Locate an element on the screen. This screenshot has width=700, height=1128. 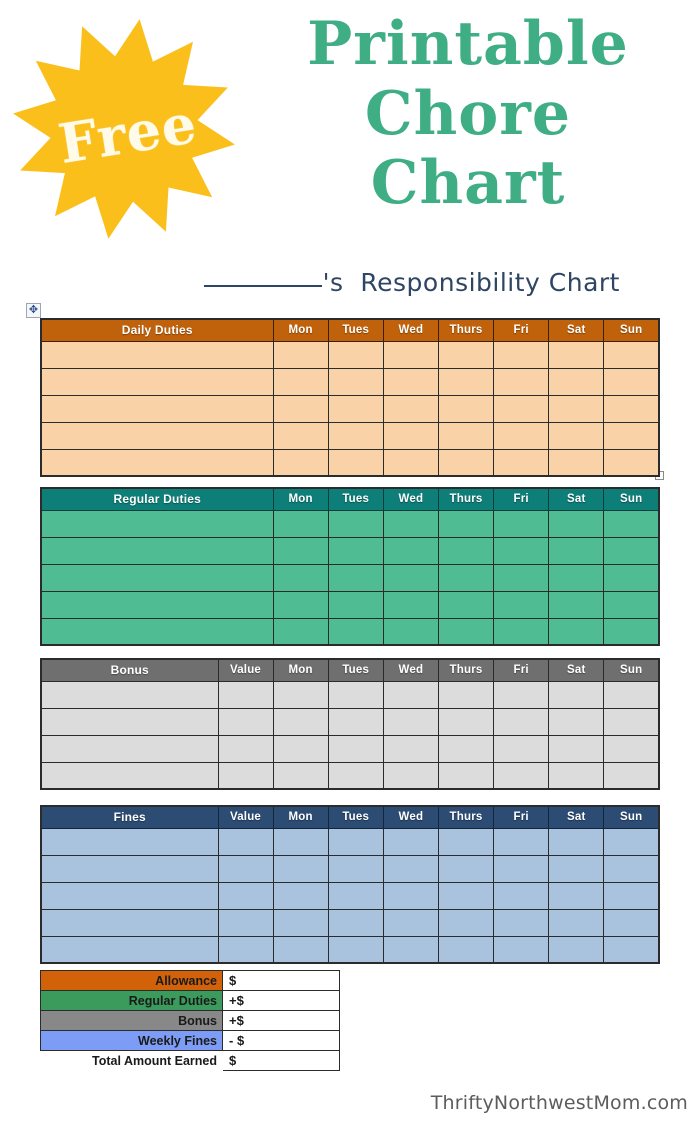
name-blank-line is located at coordinates (262, 286).